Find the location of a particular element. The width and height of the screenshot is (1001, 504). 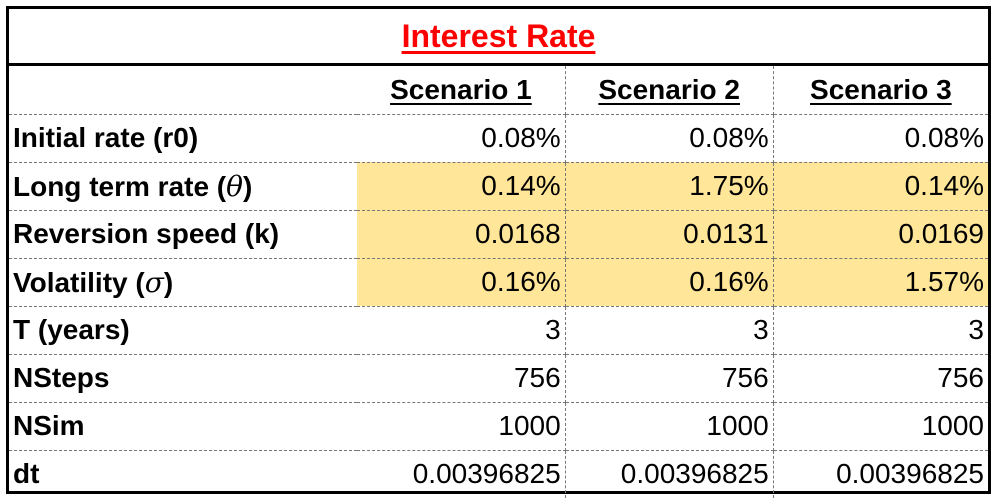

cell-reversion-speed-s1: 0.0168 is located at coordinates (461, 234).